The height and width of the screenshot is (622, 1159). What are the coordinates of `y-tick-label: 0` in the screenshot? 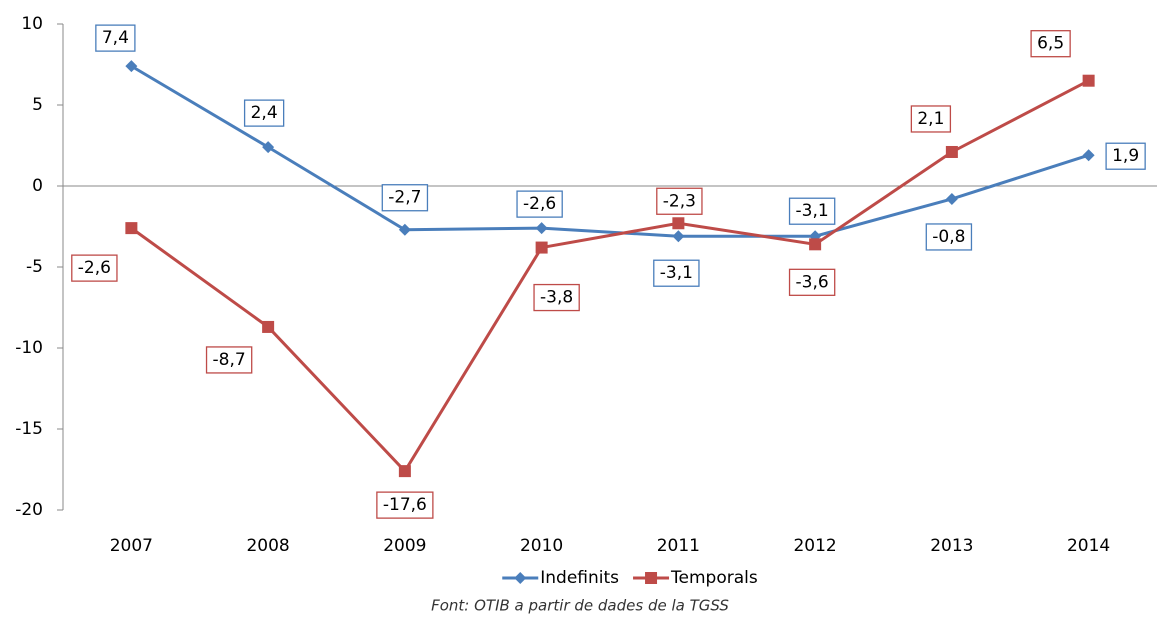 It's located at (37, 186).